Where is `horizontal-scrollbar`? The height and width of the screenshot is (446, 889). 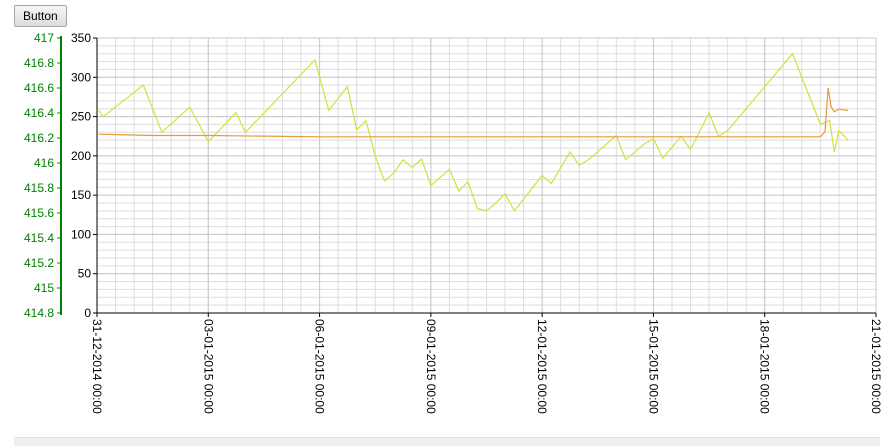
horizontal-scrollbar is located at coordinates (447, 441).